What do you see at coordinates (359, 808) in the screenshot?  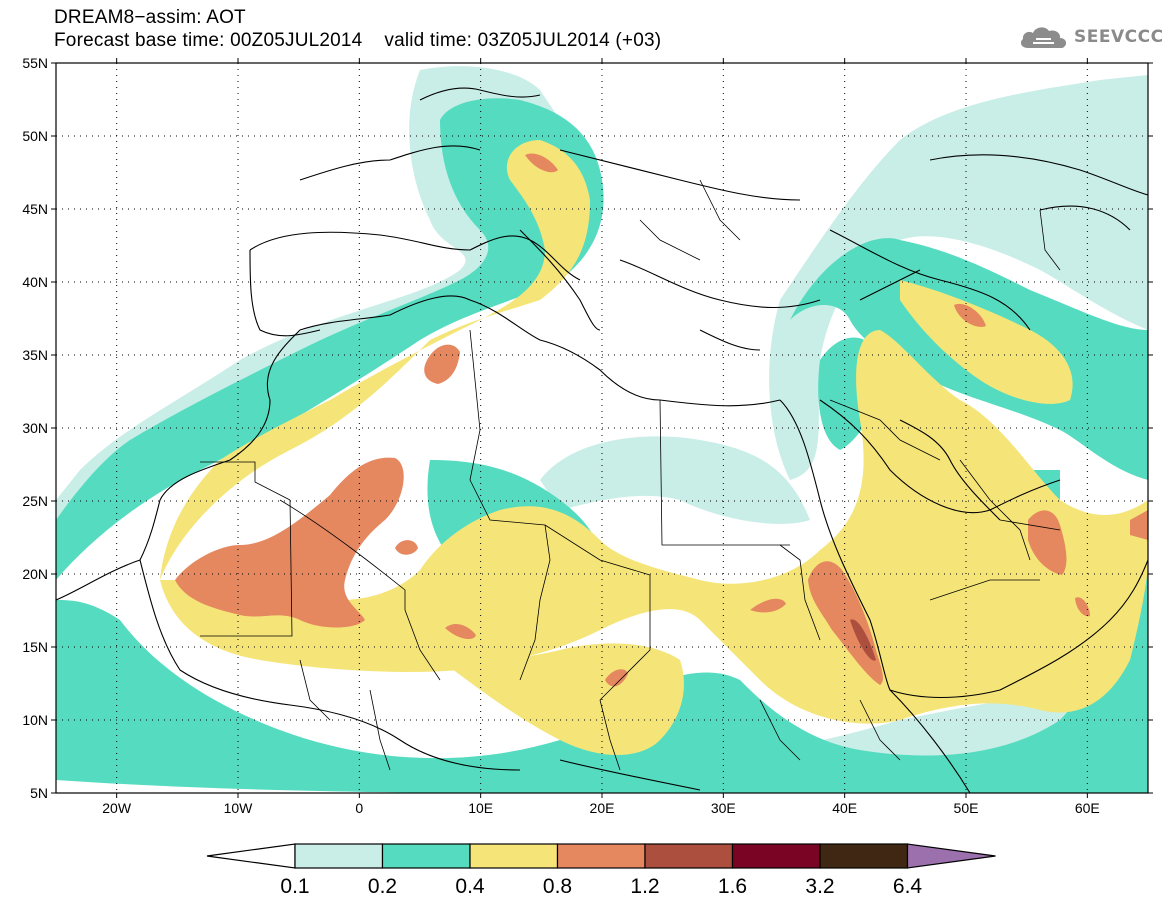 I see `lon-tick-label: 0` at bounding box center [359, 808].